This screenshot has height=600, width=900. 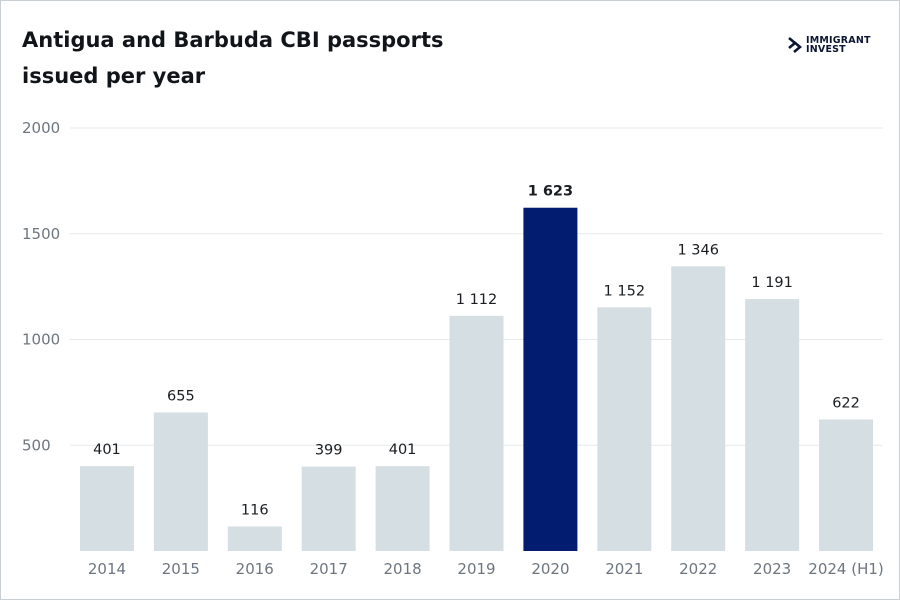 I want to click on logo-line-2: INVEST, so click(x=826, y=49).